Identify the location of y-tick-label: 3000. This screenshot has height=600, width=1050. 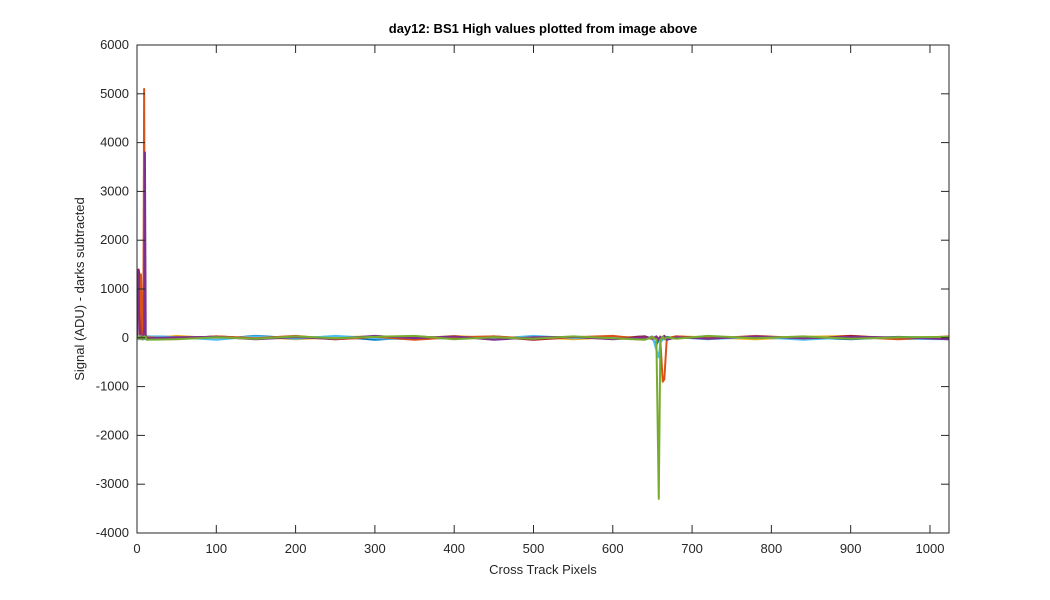
(114, 190).